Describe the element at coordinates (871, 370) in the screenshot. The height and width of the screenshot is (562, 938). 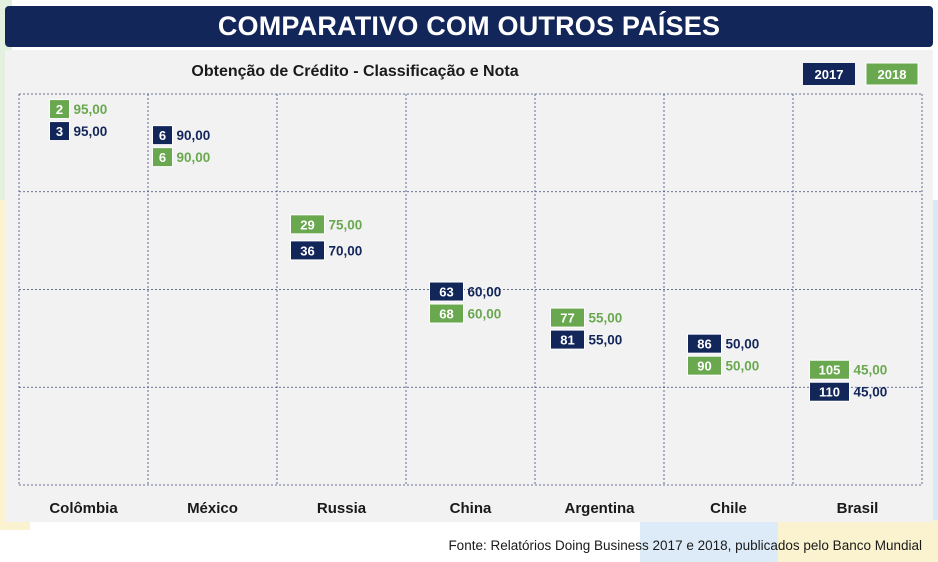
I see `score-label-2018: 45,00` at that location.